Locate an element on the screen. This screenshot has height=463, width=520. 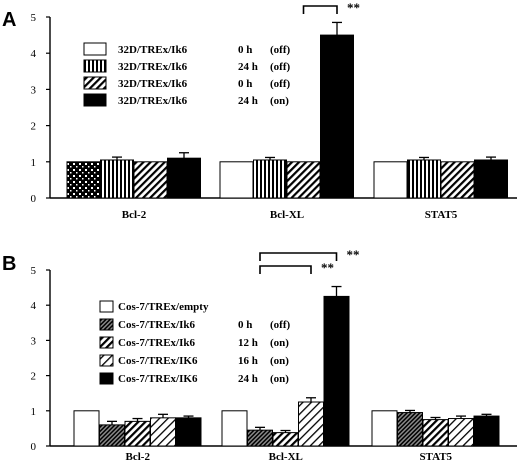
significance-markers: ** is located at coordinates (331, 7).